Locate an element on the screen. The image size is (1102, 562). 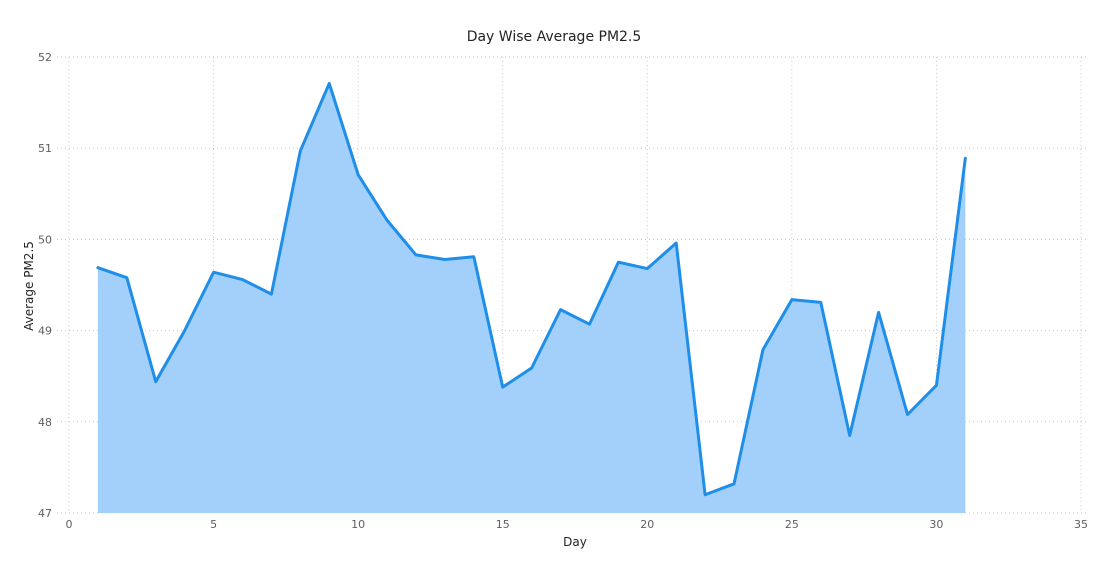
x-tick-label: 30 is located at coordinates (936, 524).